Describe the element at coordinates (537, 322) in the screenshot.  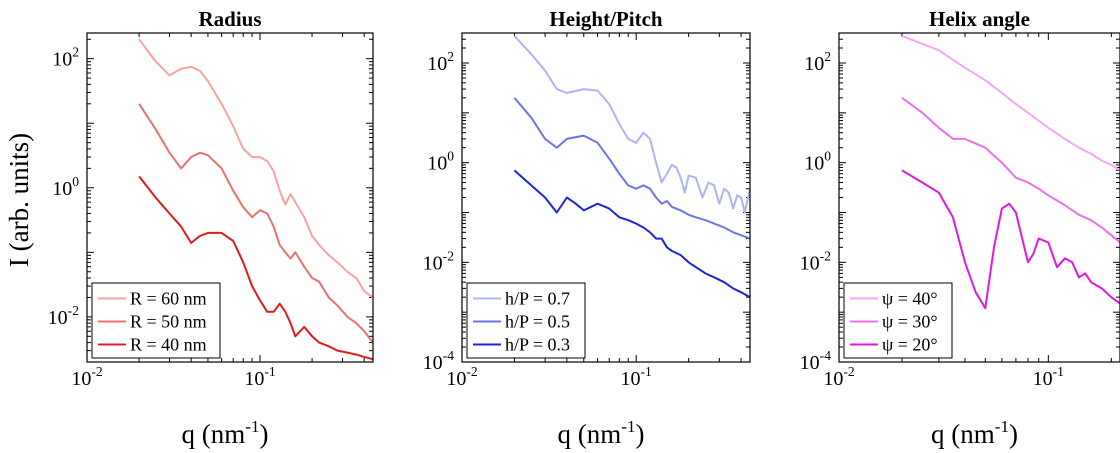
I see `legend-label: h/P = 0.5` at that location.